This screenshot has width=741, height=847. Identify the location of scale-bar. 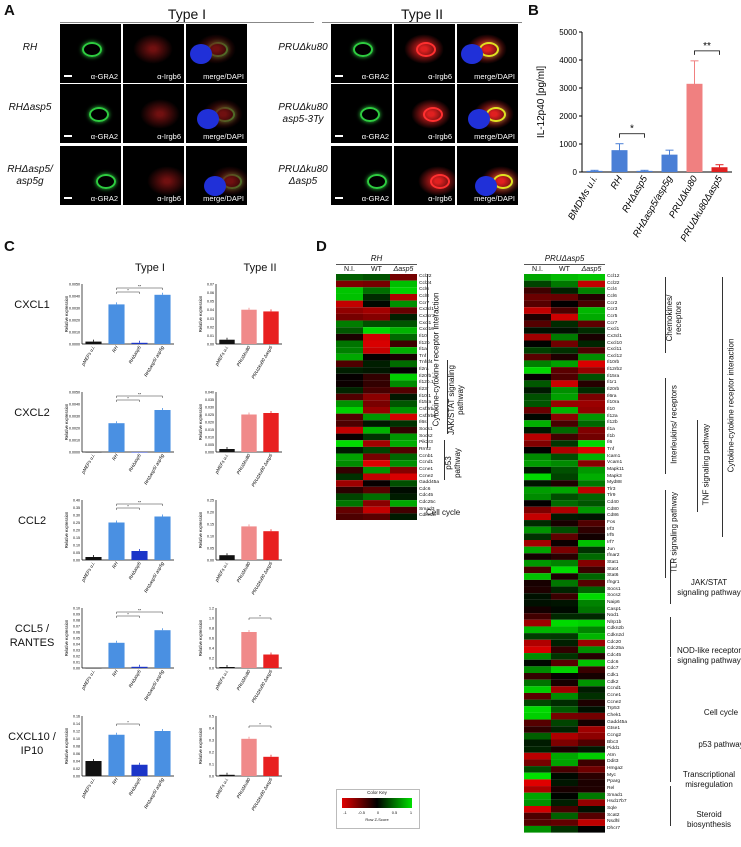
(68, 136).